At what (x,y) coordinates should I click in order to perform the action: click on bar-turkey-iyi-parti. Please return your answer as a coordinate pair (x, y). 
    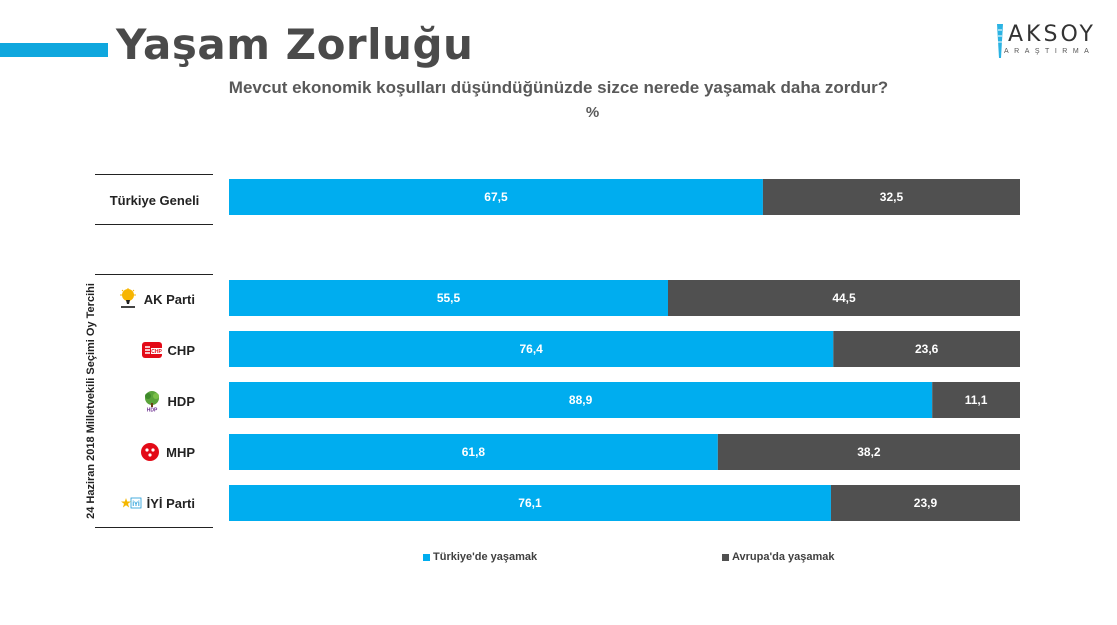
    Looking at the image, I should click on (530, 503).